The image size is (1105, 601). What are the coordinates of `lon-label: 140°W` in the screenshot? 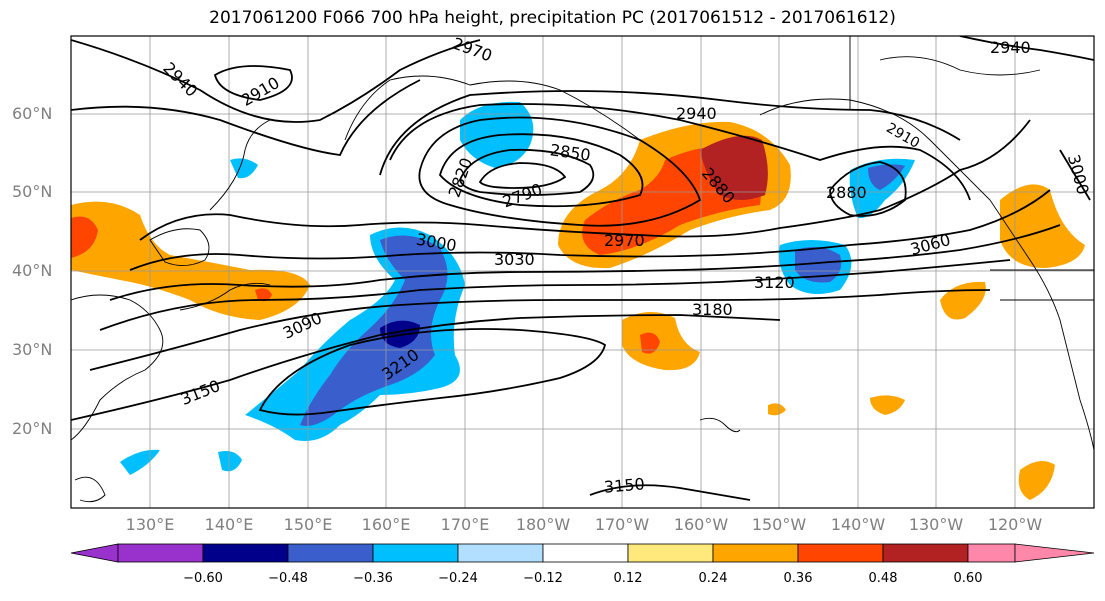 It's located at (858, 524).